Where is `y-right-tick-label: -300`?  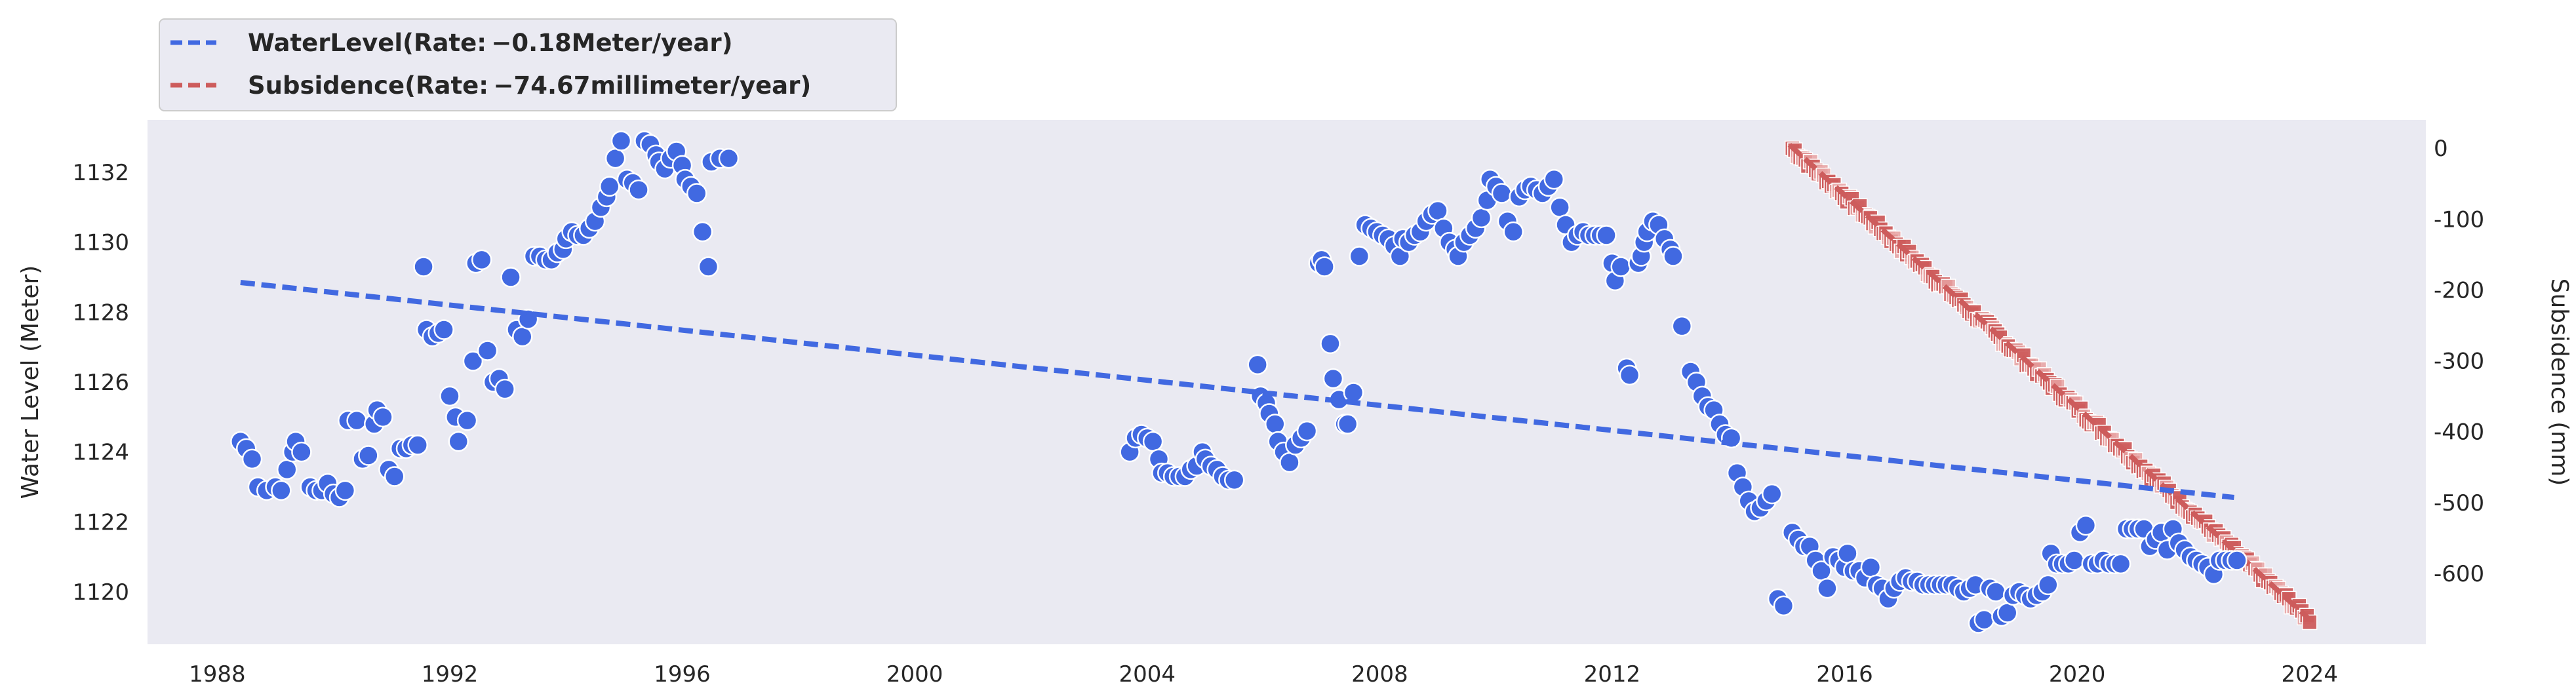 y-right-tick-label: -300 is located at coordinates (2459, 362).